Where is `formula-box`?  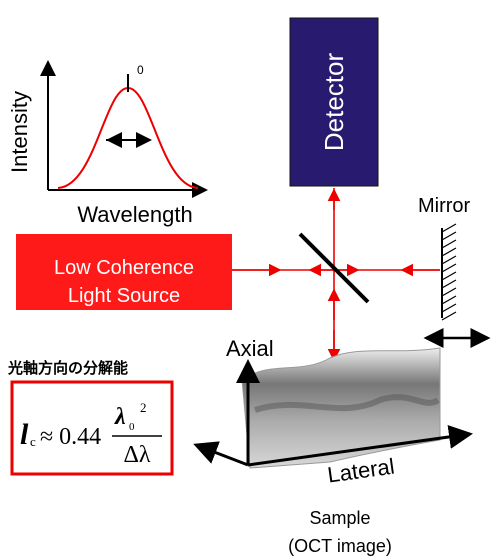 formula-box is located at coordinates (92, 428).